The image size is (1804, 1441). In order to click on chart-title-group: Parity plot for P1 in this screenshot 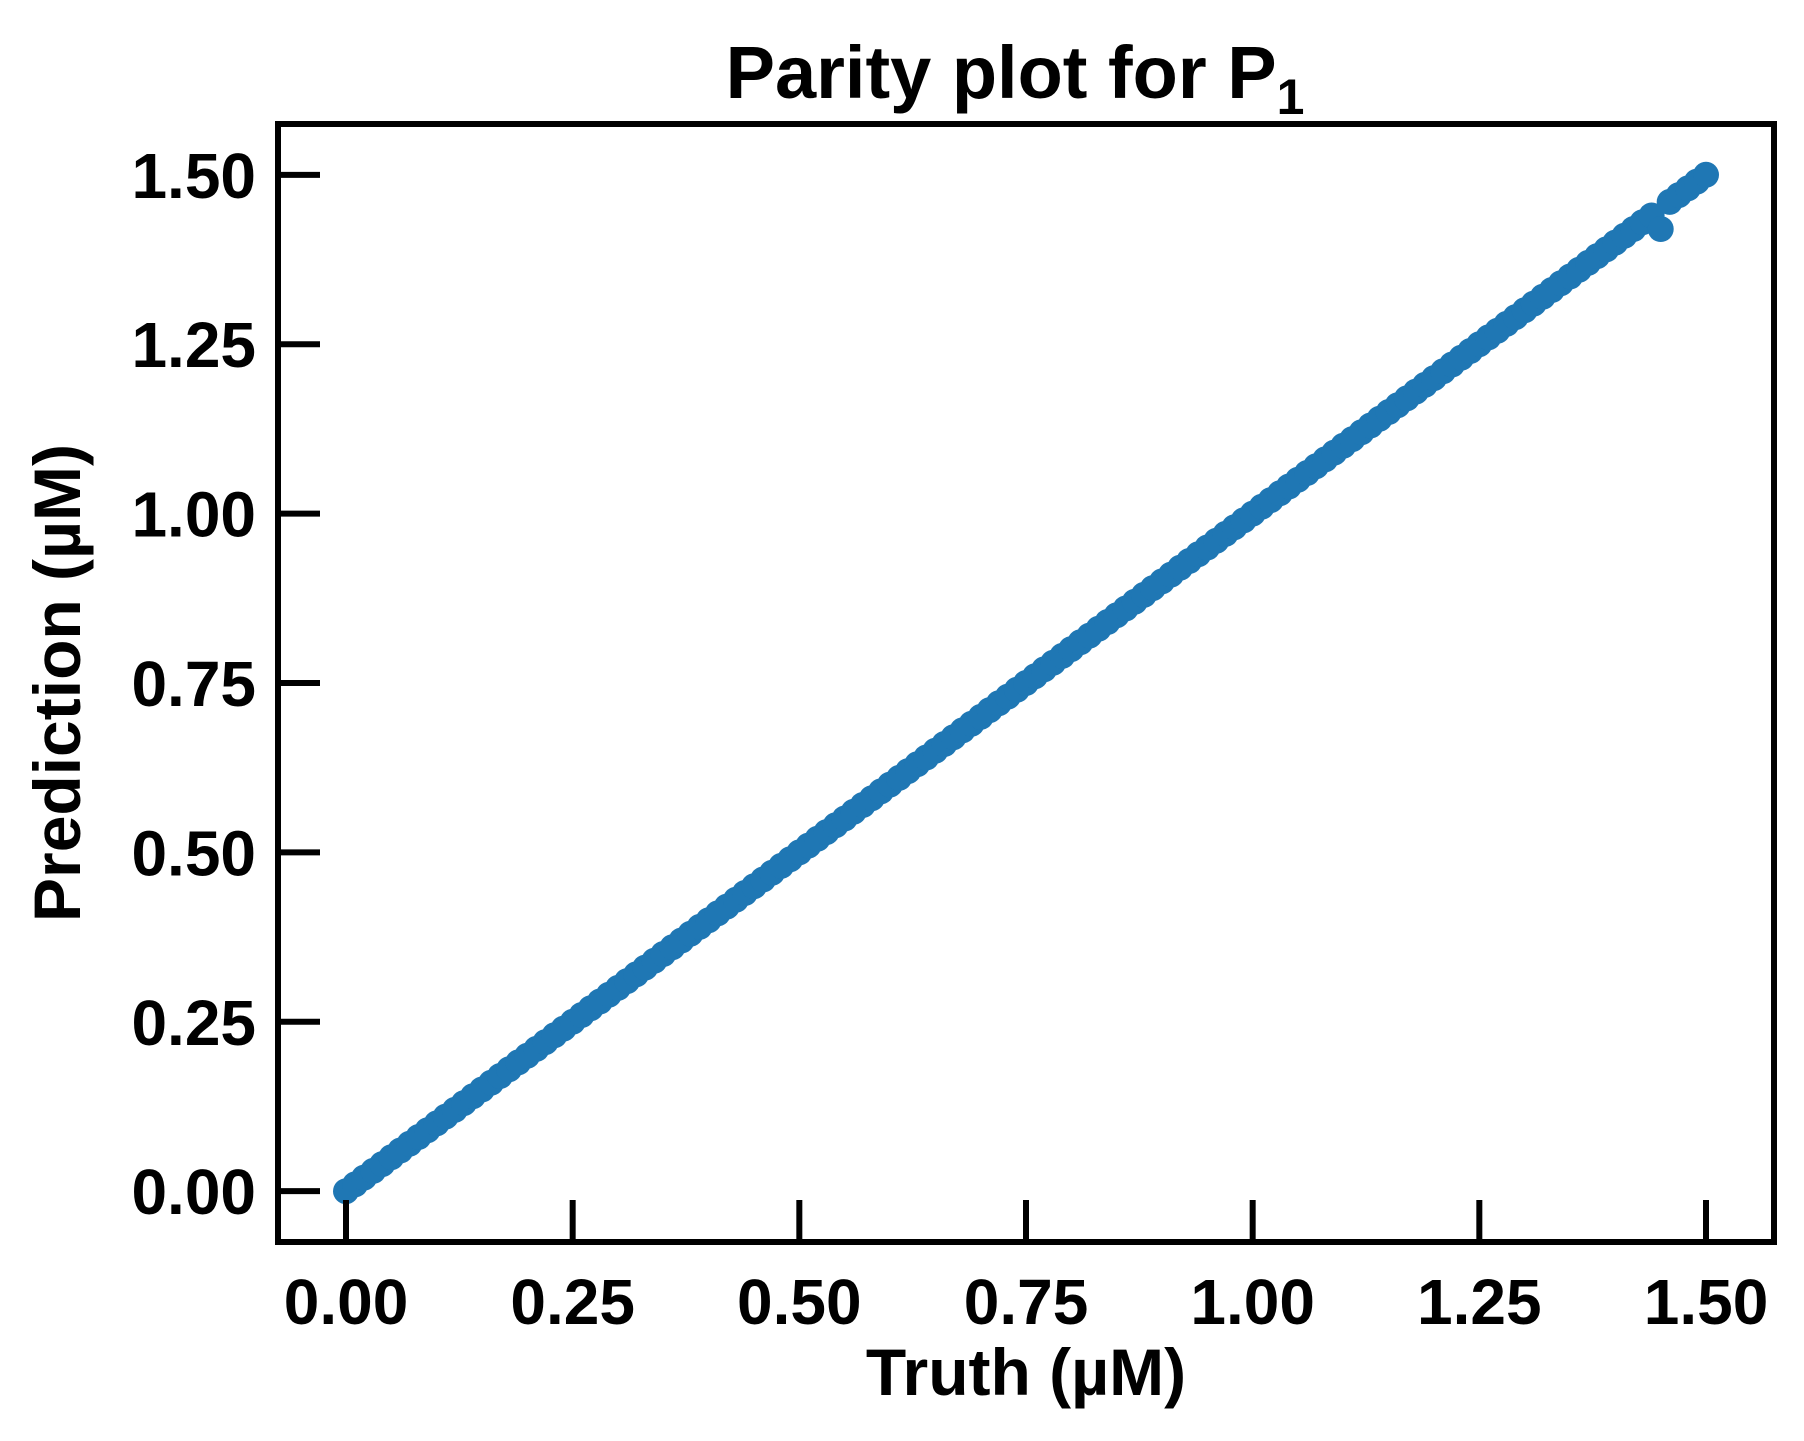, I will do `click(1015, 78)`.